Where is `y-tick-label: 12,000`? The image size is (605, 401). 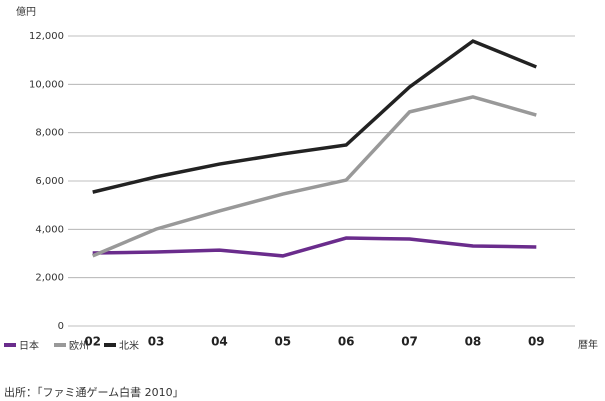
y-tick-label: 12,000 is located at coordinates (46, 36).